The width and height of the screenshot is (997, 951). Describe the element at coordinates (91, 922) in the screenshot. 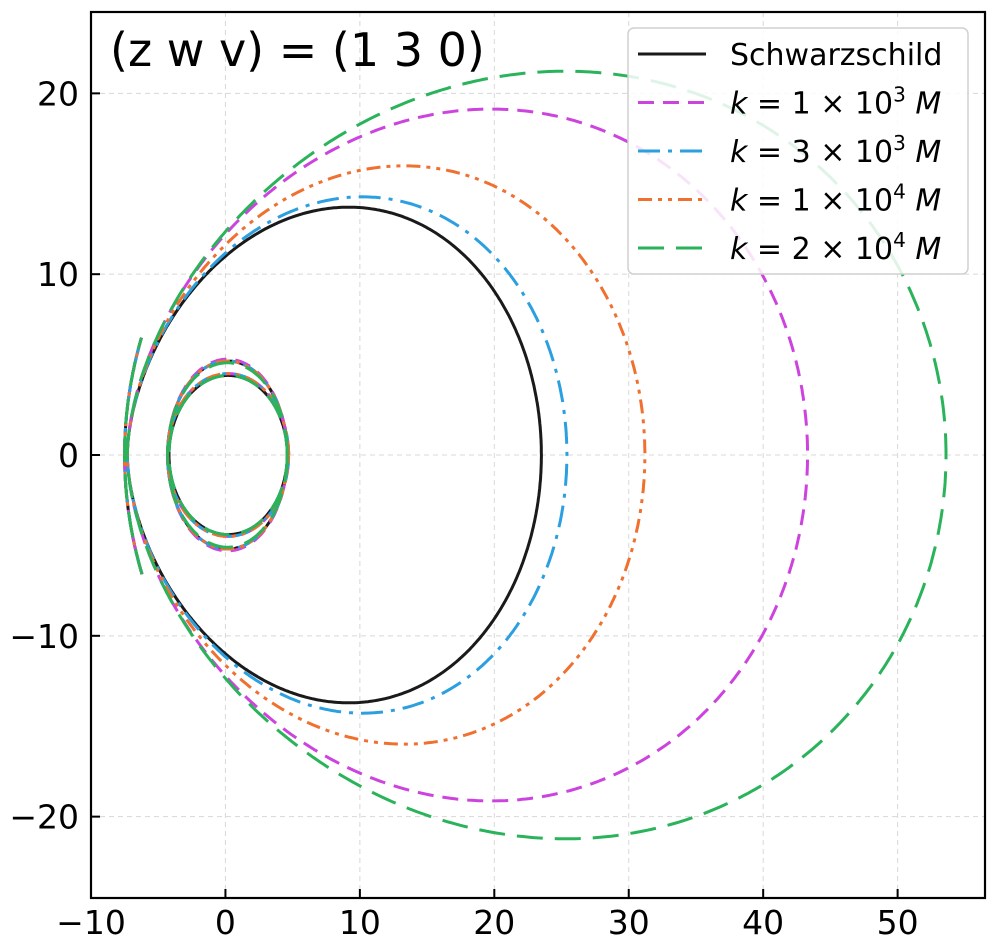

I see `x-tick-label: −10` at that location.